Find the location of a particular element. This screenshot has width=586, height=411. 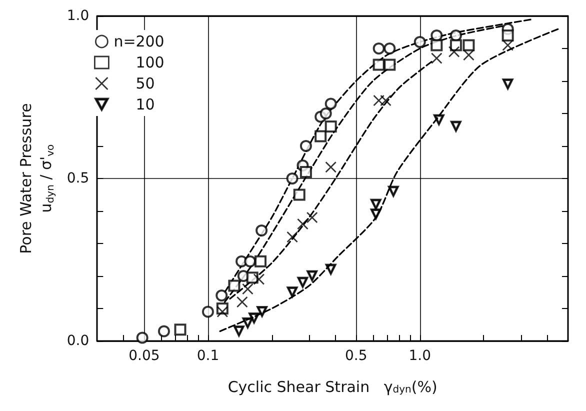

y-tick-label: 1.0 is located at coordinates (78, 16).